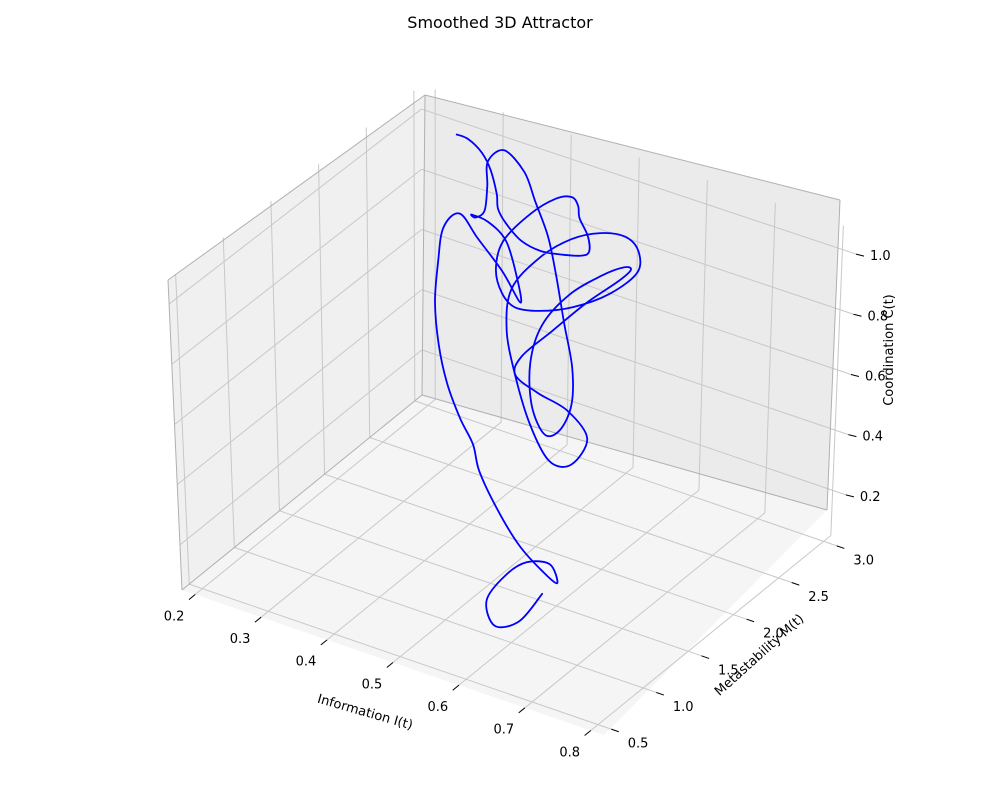  Describe the element at coordinates (306, 662) in the screenshot. I see `x-tick-label: 0.4` at that location.